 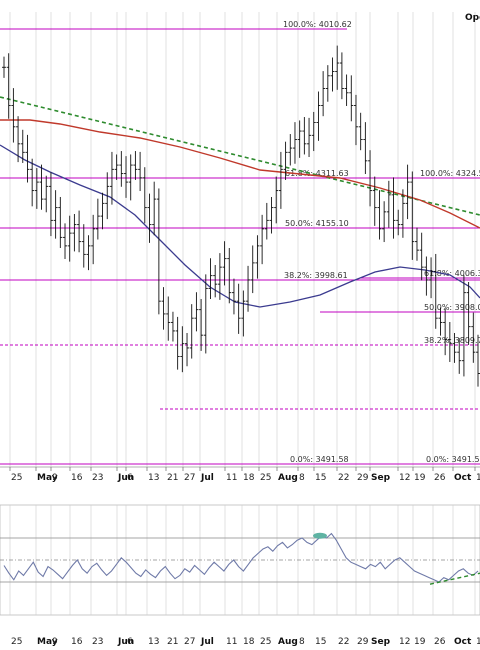 What do you see at coordinates (302, 642) in the screenshot?
I see `oscillator-tick-label: 8` at bounding box center [302, 642].